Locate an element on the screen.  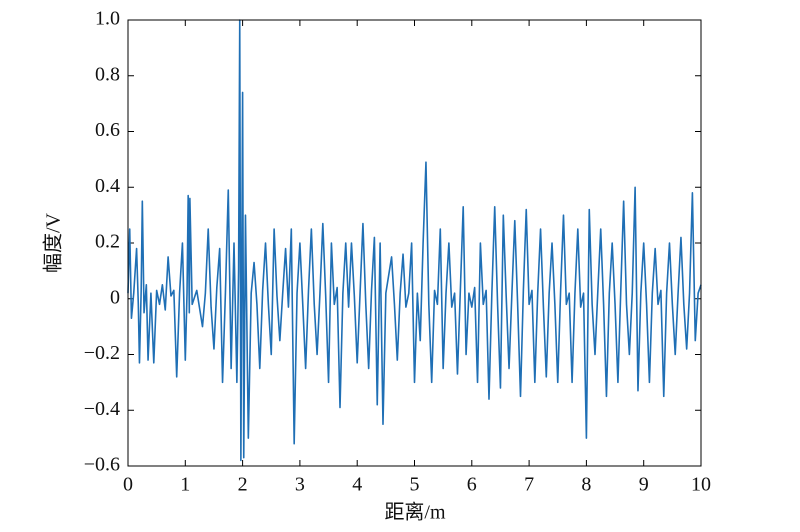
y-tick-label: 1.0 is located at coordinates (107, 19).